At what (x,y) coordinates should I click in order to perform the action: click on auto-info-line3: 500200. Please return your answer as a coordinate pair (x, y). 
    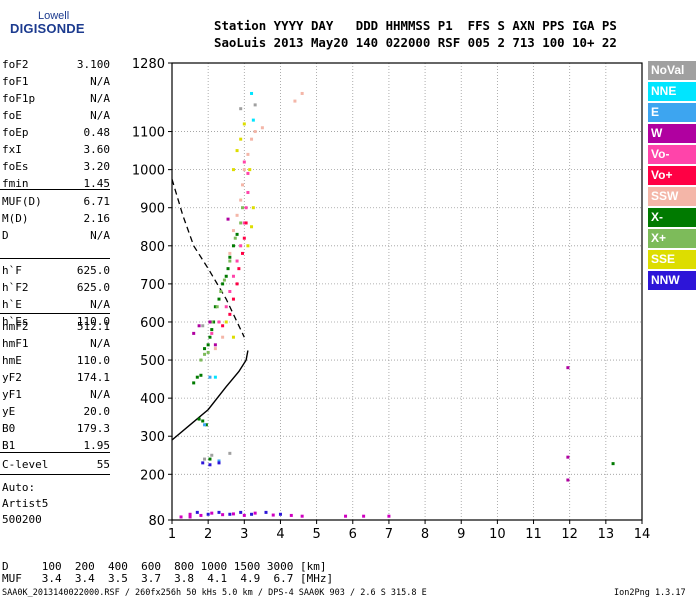
    Looking at the image, I should click on (22, 519).